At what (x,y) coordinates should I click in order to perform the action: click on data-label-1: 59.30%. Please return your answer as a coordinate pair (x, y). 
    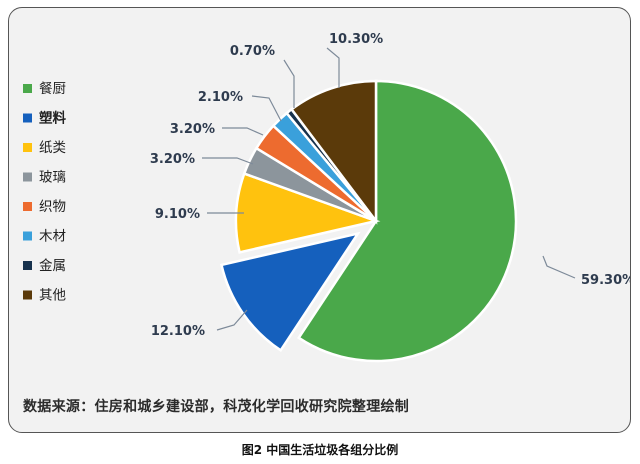
    Looking at the image, I should click on (606, 280).